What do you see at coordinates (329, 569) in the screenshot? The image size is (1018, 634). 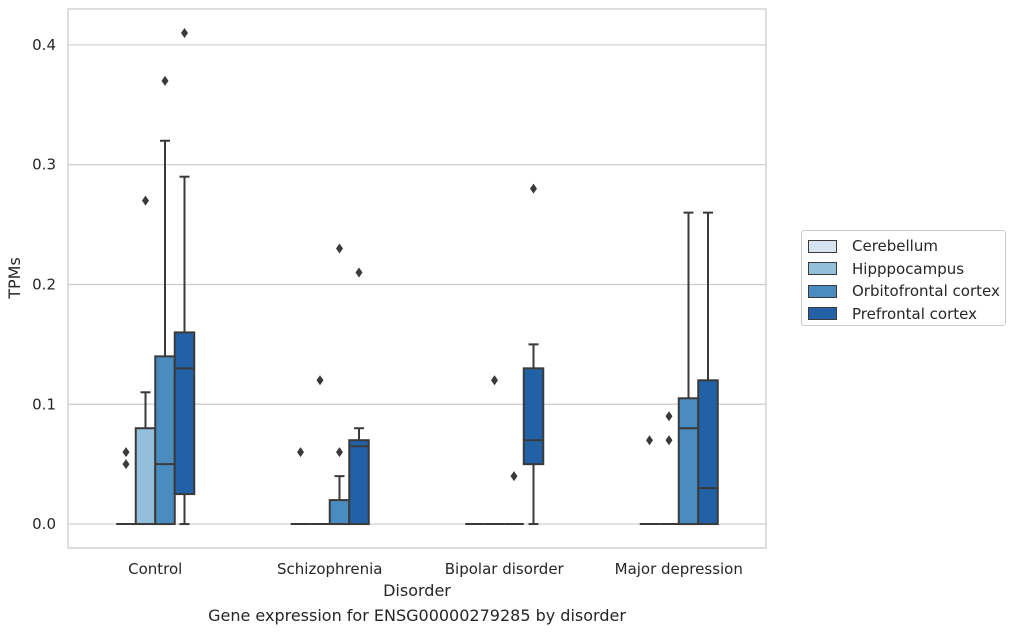 I see `x-tick-label: Schizophrenia` at bounding box center [329, 569].